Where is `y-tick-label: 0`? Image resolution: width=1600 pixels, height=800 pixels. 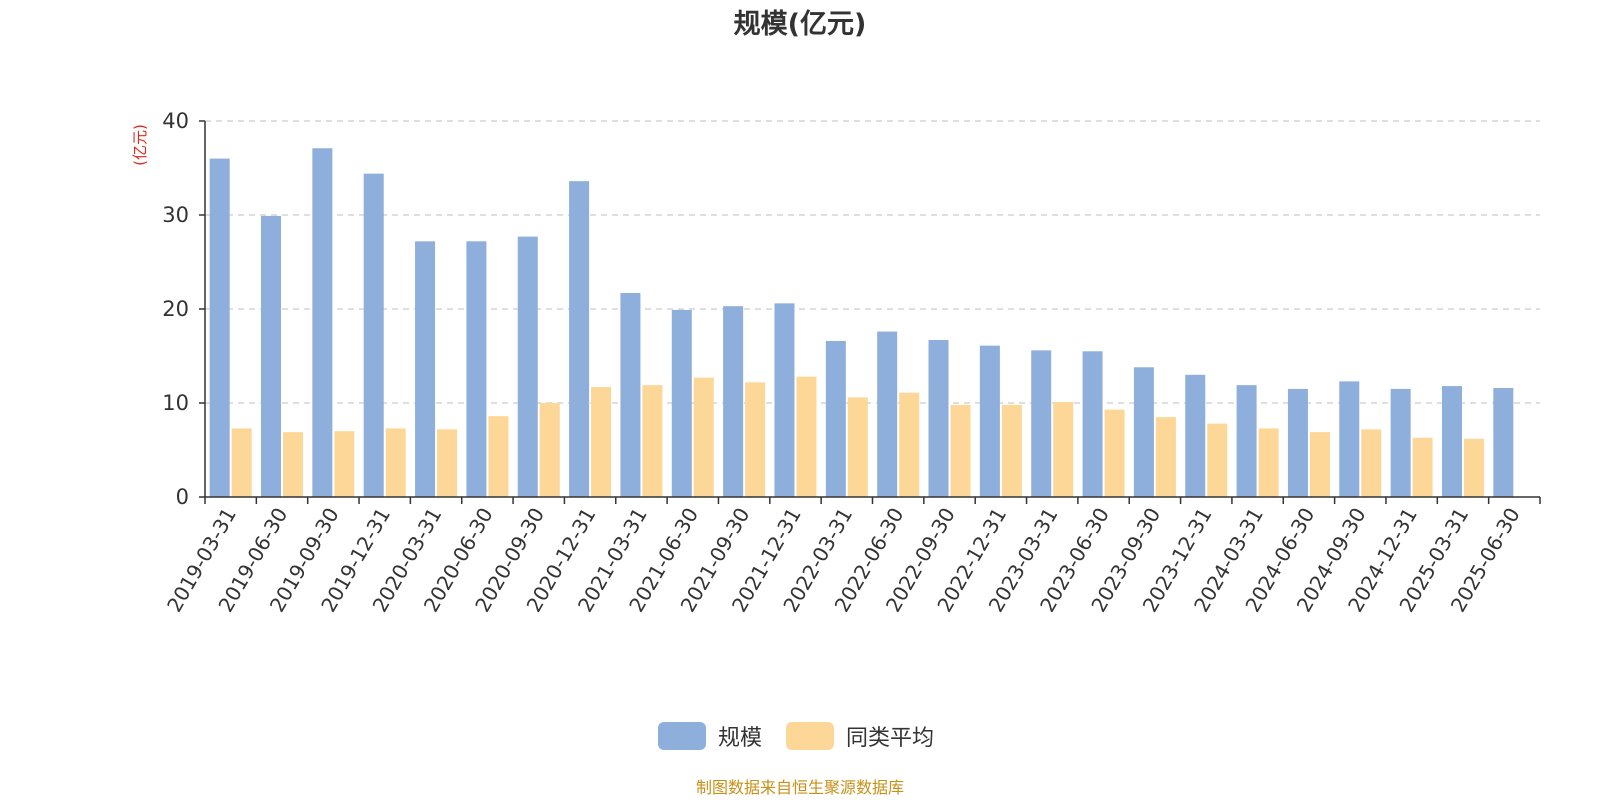
y-tick-label: 0 is located at coordinates (182, 497).